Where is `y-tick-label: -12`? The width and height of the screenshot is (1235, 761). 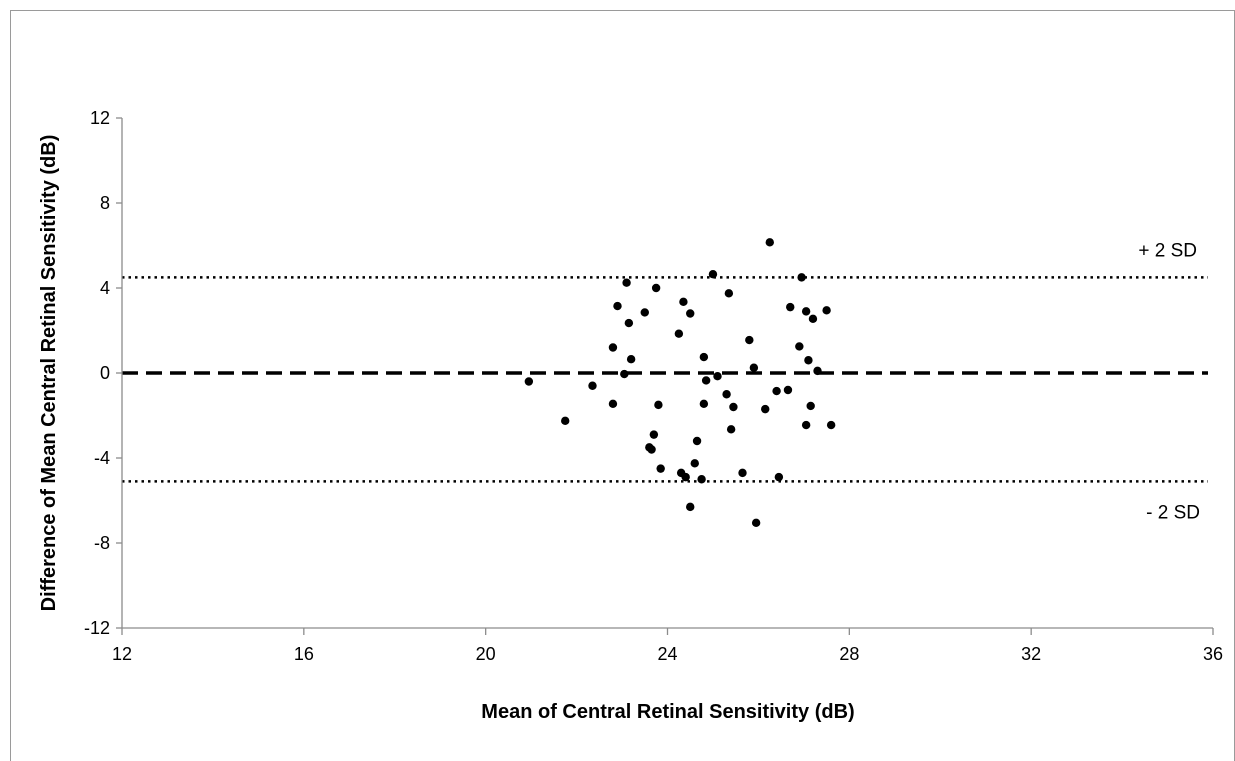
y-tick-label: -12 is located at coordinates (97, 628).